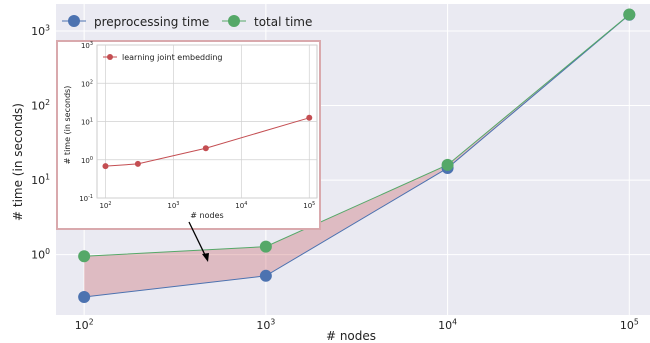 The height and width of the screenshot is (343, 650). Describe the element at coordinates (40, 31) in the screenshot. I see `y-tick-label-3: 103` at that location.